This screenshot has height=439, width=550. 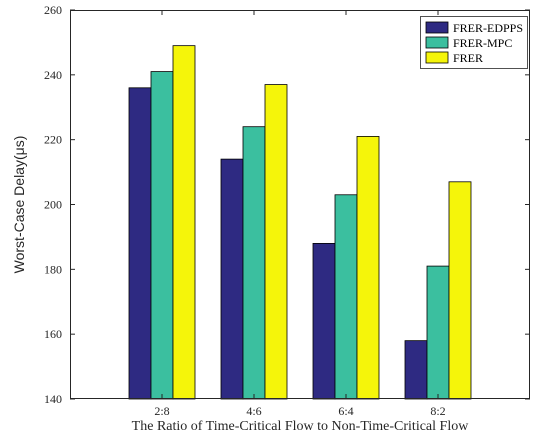 What do you see at coordinates (437, 57) in the screenshot?
I see `legend-swatch-frer` at bounding box center [437, 57].